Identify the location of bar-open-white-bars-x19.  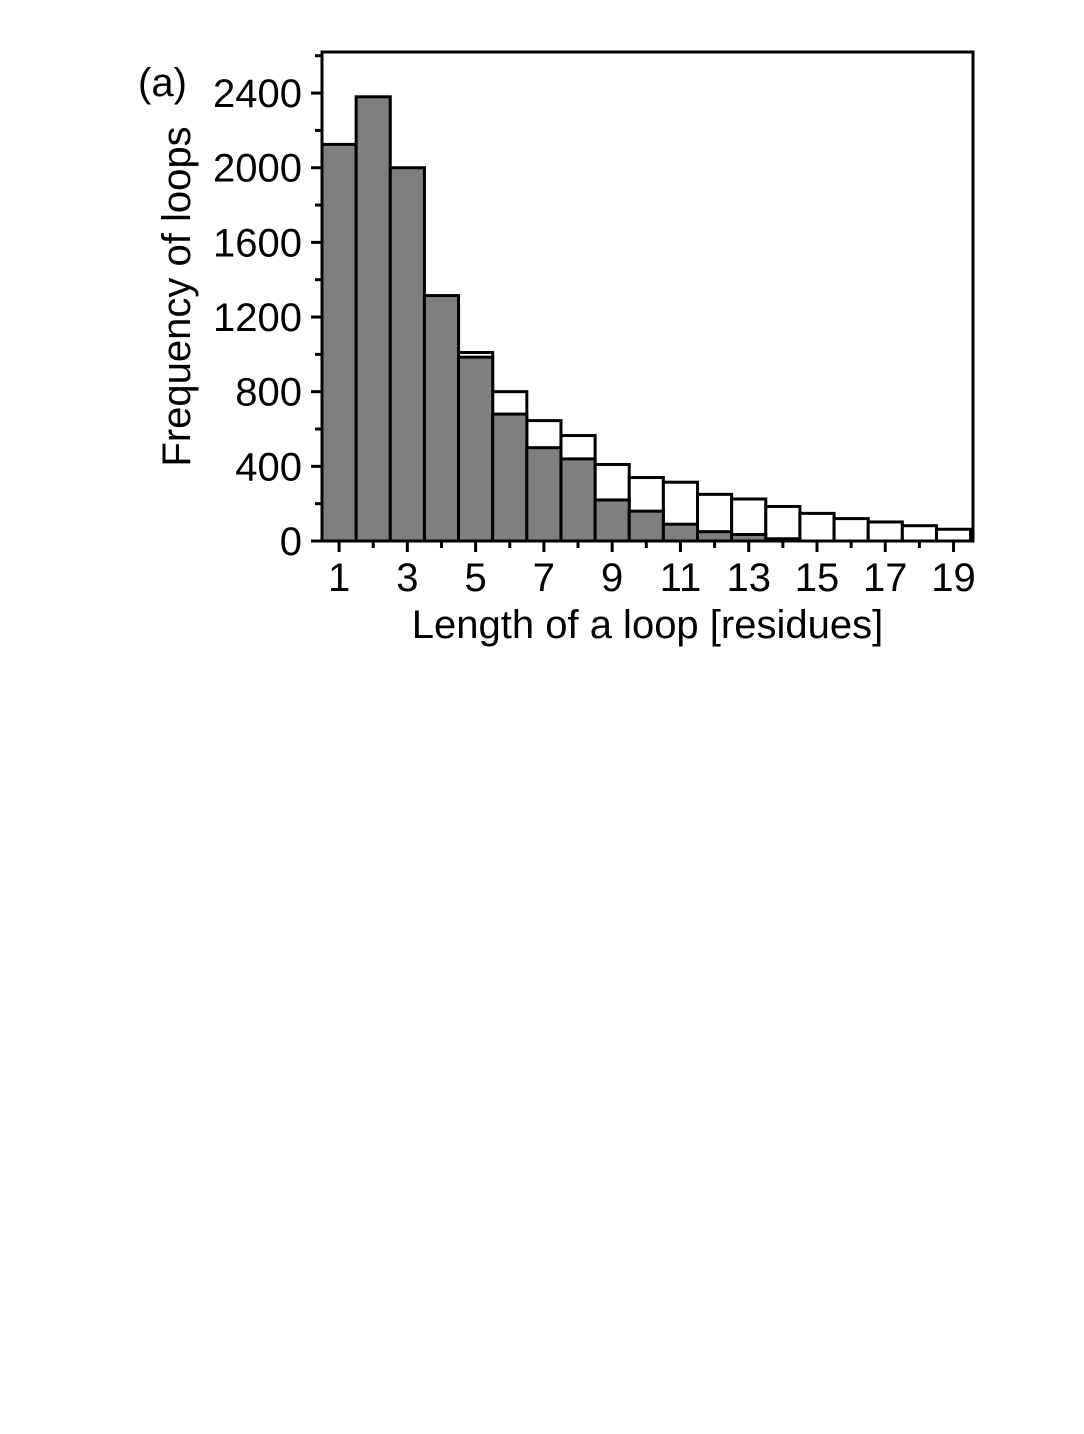
(953, 535).